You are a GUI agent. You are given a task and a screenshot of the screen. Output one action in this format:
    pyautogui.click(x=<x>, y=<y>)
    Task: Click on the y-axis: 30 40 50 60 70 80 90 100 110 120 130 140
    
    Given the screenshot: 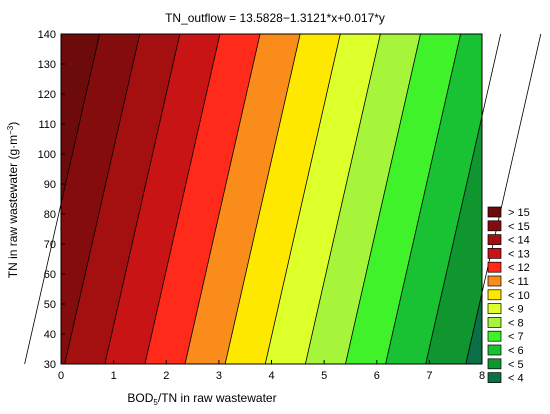 What is the action you would take?
    pyautogui.click(x=51, y=200)
    